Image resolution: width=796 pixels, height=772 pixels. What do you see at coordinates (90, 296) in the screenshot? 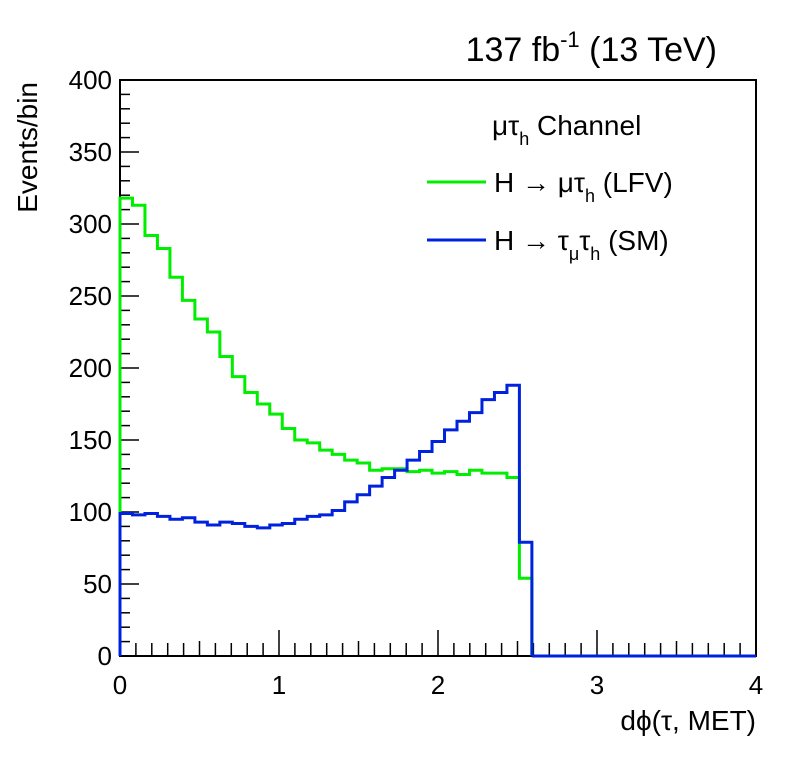
I see `y-tick-label: 250` at bounding box center [90, 296].